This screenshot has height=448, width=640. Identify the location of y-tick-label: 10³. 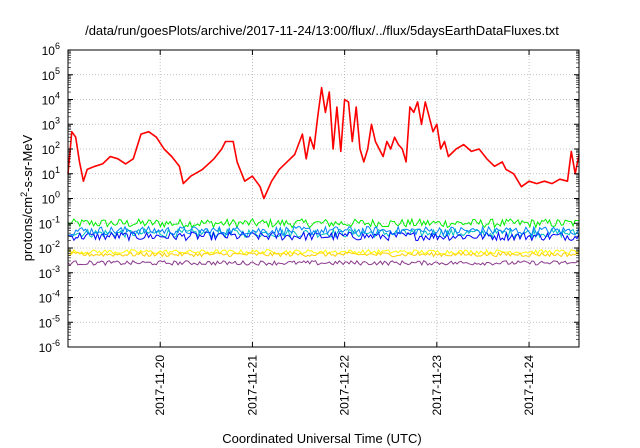
(51, 123).